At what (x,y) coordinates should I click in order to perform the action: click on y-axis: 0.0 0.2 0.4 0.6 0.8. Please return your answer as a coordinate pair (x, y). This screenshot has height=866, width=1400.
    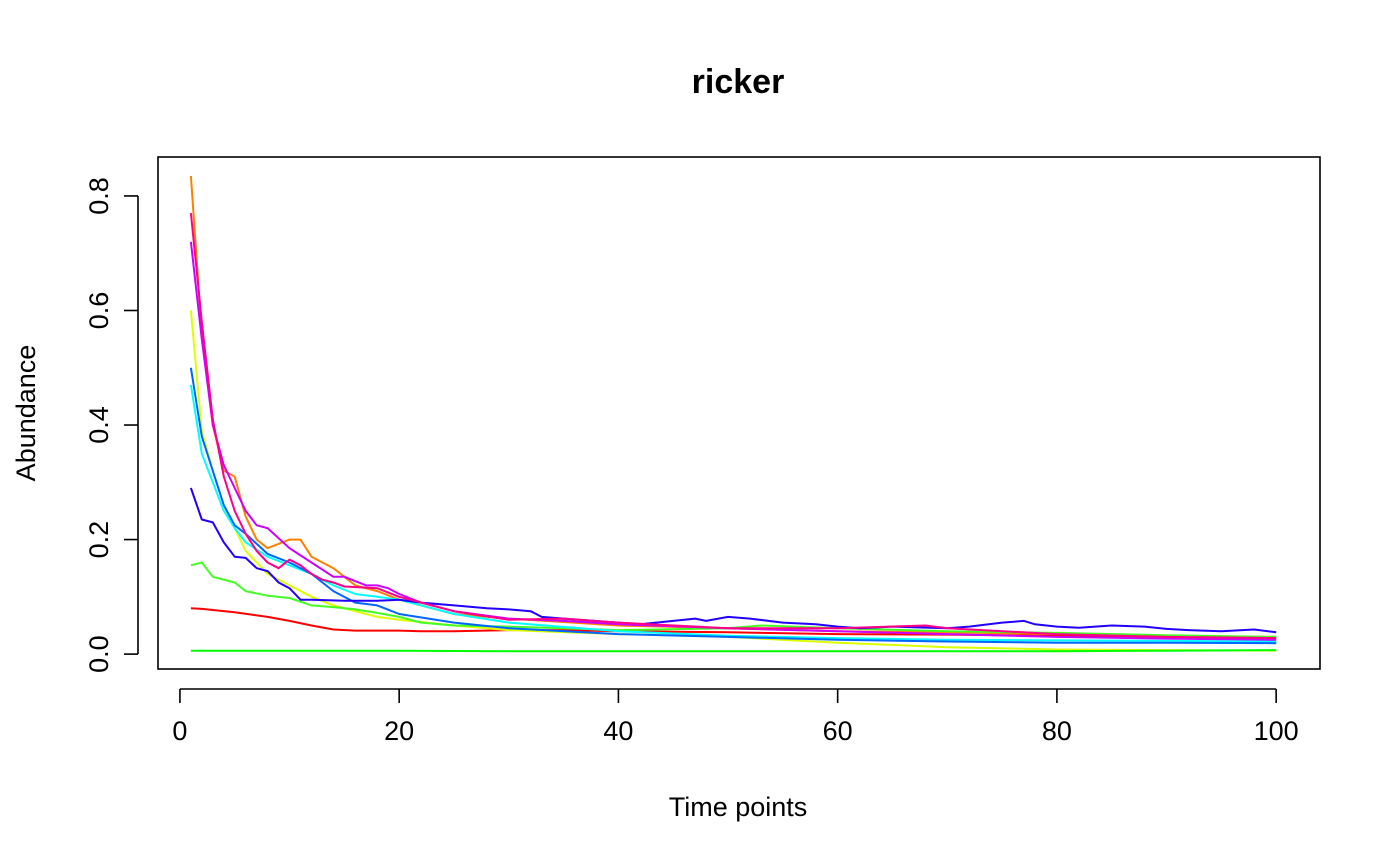
    Looking at the image, I should click on (111, 425).